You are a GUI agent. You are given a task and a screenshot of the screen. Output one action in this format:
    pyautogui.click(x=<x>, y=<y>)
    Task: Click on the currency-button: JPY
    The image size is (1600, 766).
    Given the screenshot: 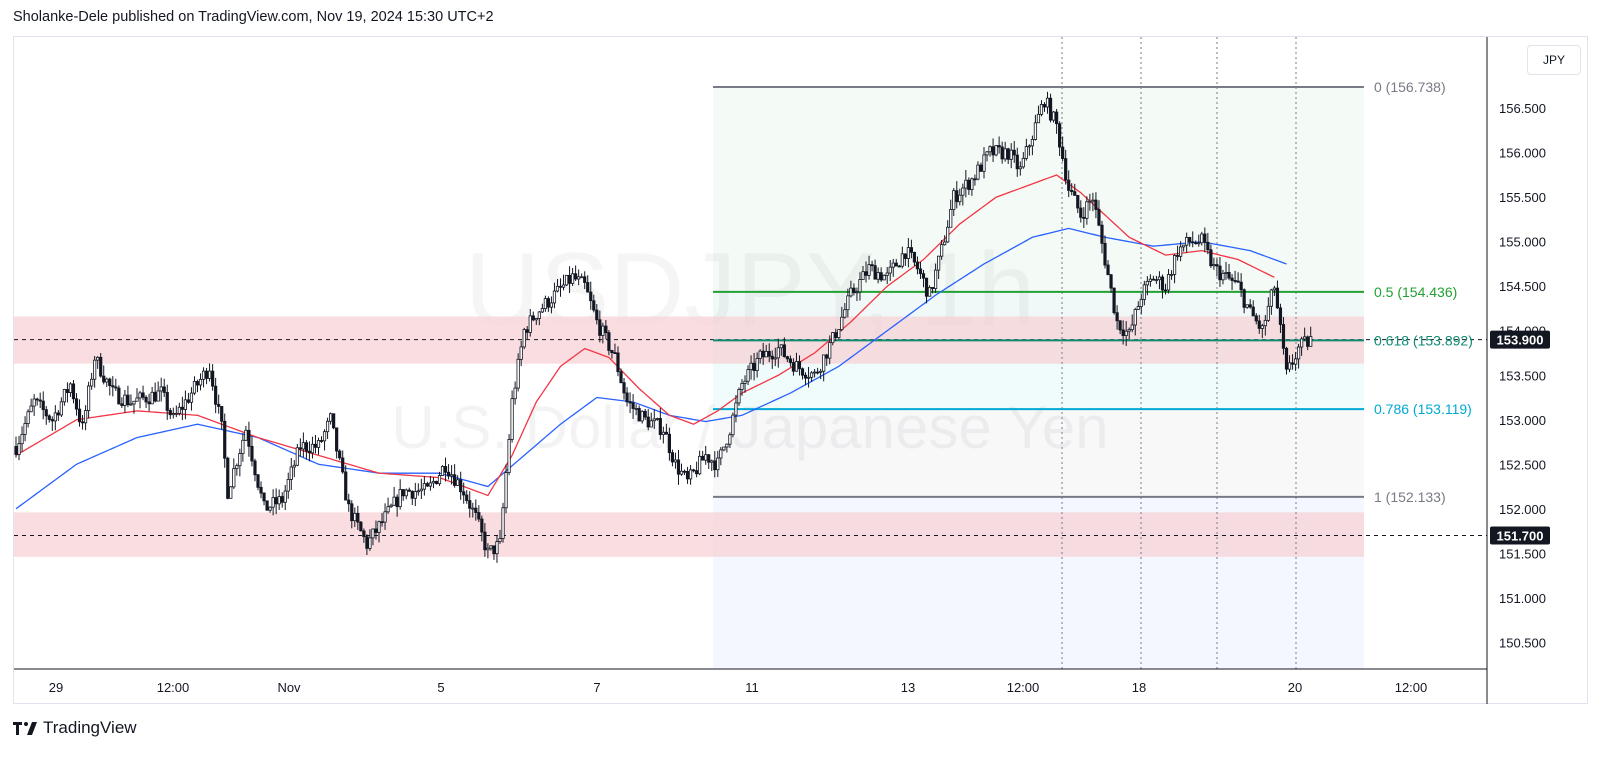 What is the action you would take?
    pyautogui.click(x=1554, y=60)
    